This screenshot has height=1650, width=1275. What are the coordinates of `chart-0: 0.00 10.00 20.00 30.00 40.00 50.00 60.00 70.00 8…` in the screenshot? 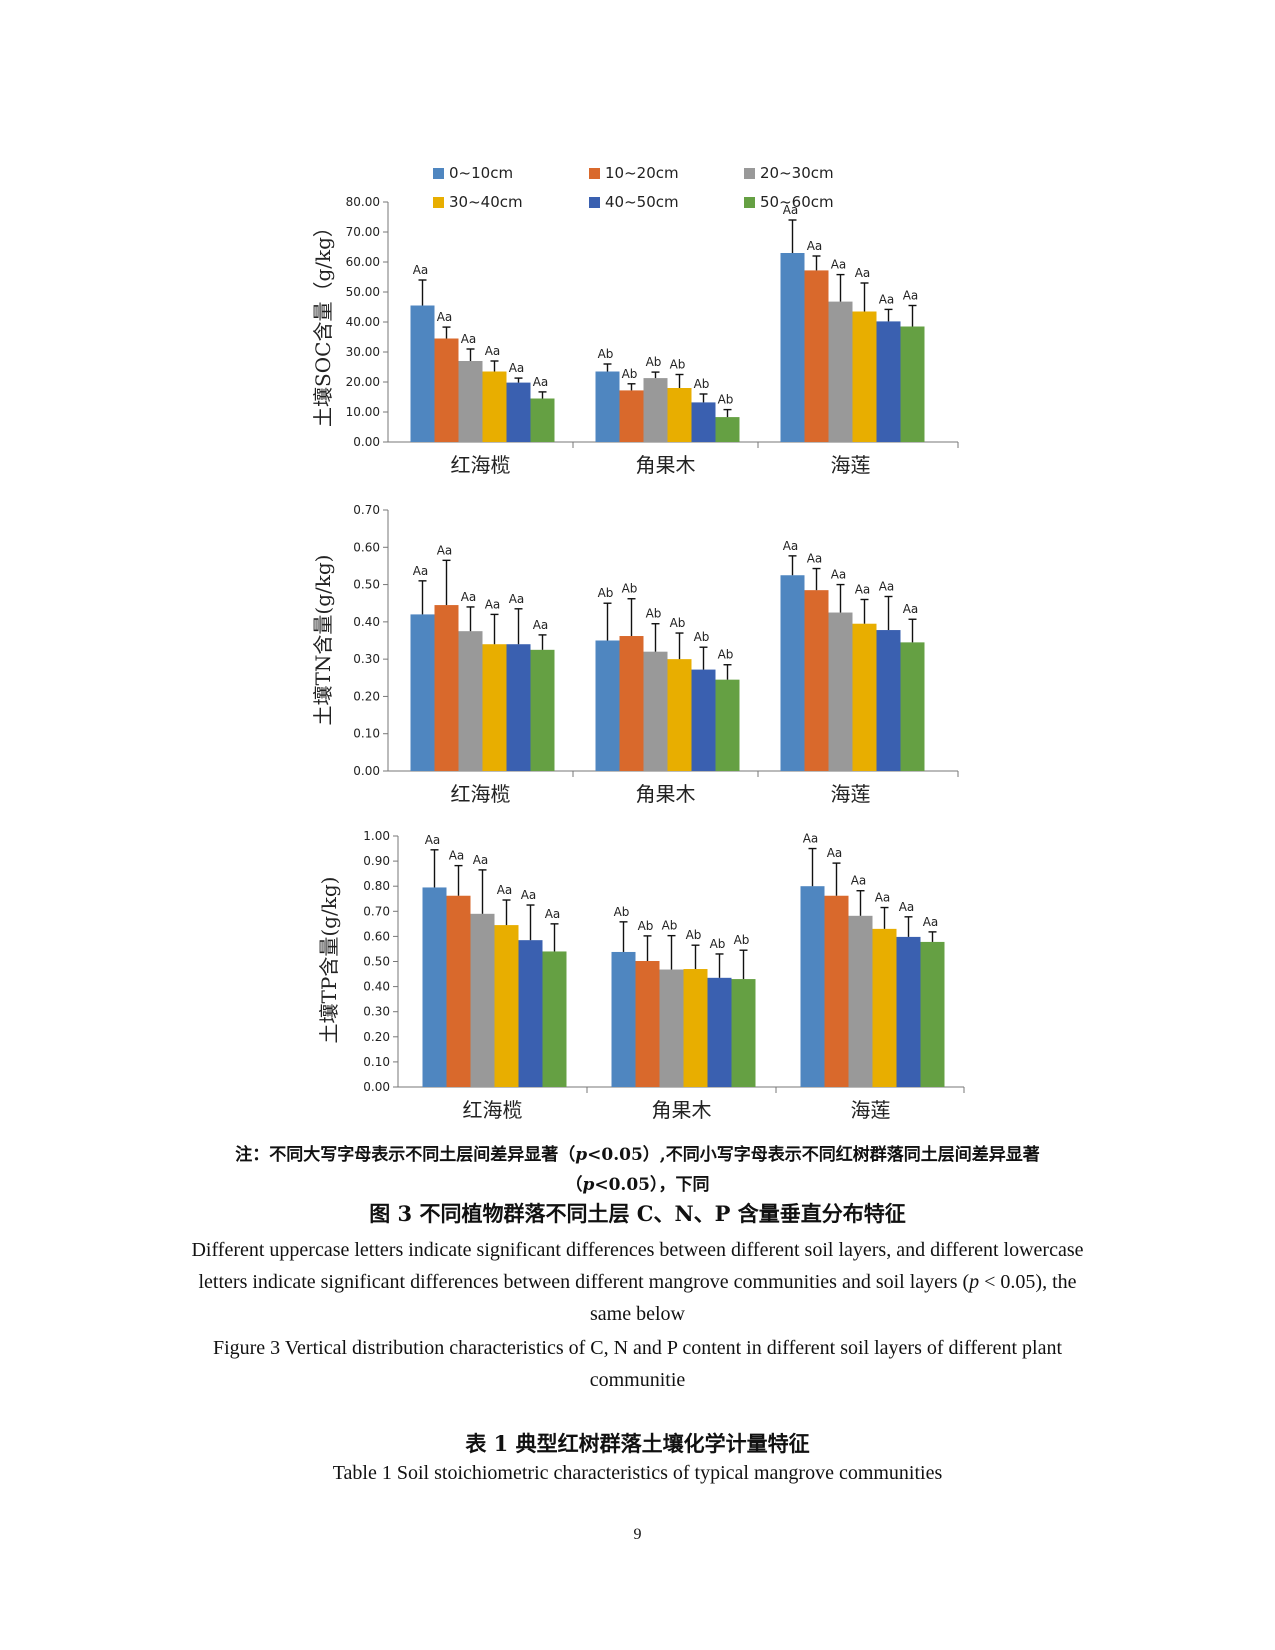 It's located at (635, 336).